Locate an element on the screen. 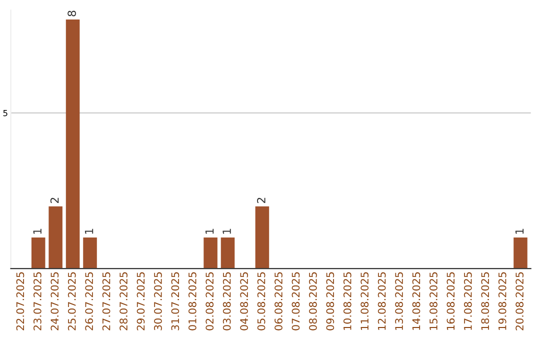 The image size is (540, 340). x-tick-label: 24.07.2025 is located at coordinates (54, 301).